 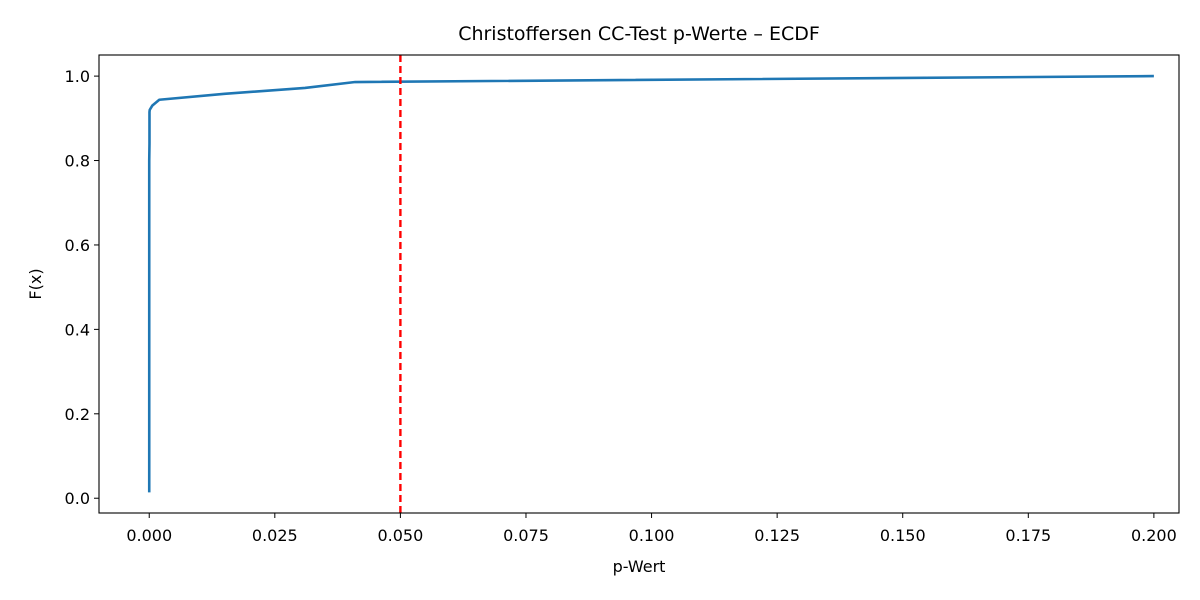 What do you see at coordinates (82, 287) in the screenshot?
I see `y-axis: 0.0 0.2 0.4 0.6 0.8 1.0` at bounding box center [82, 287].